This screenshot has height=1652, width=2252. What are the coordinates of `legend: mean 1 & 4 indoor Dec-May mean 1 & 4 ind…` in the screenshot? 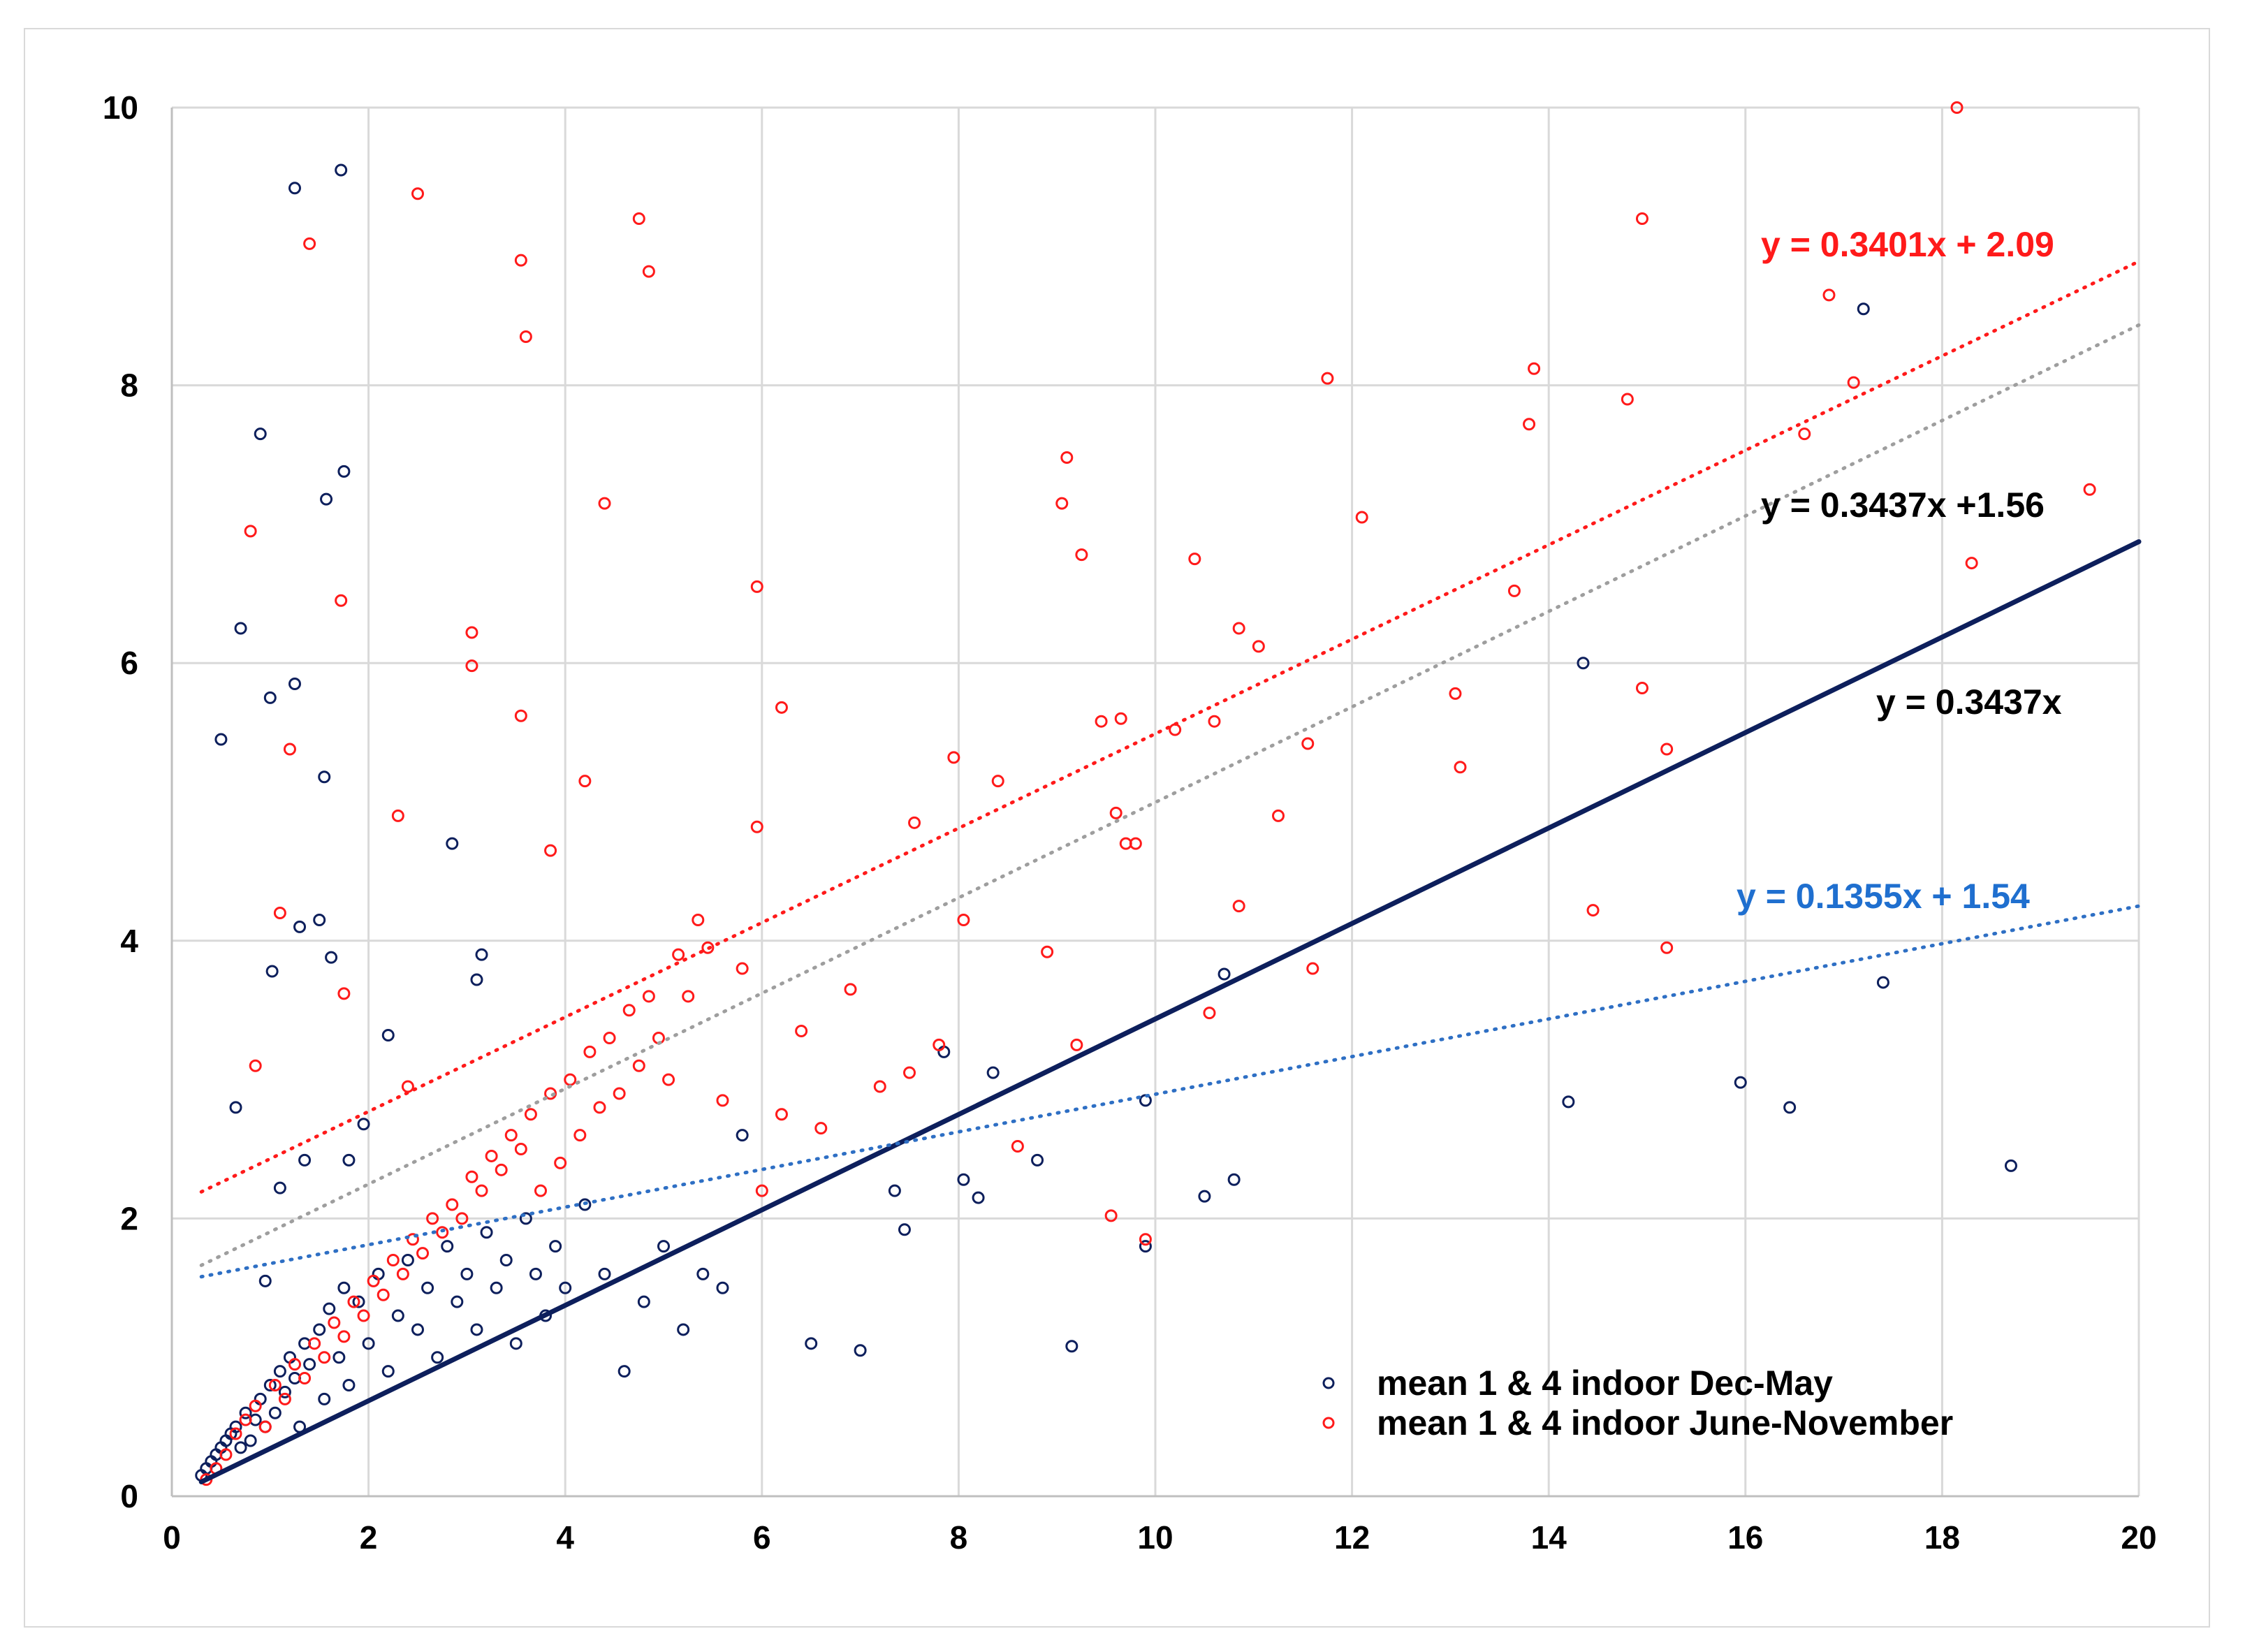 It's located at (1638, 1403).